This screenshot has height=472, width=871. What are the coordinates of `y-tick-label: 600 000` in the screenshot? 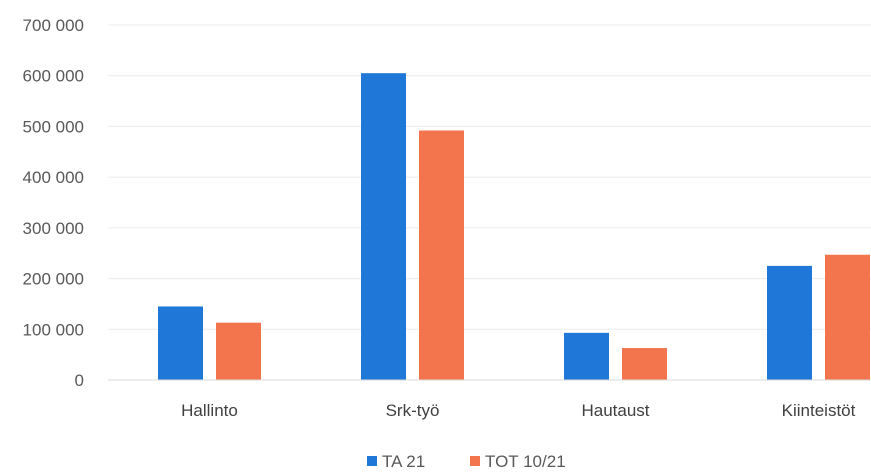 It's located at (53, 76).